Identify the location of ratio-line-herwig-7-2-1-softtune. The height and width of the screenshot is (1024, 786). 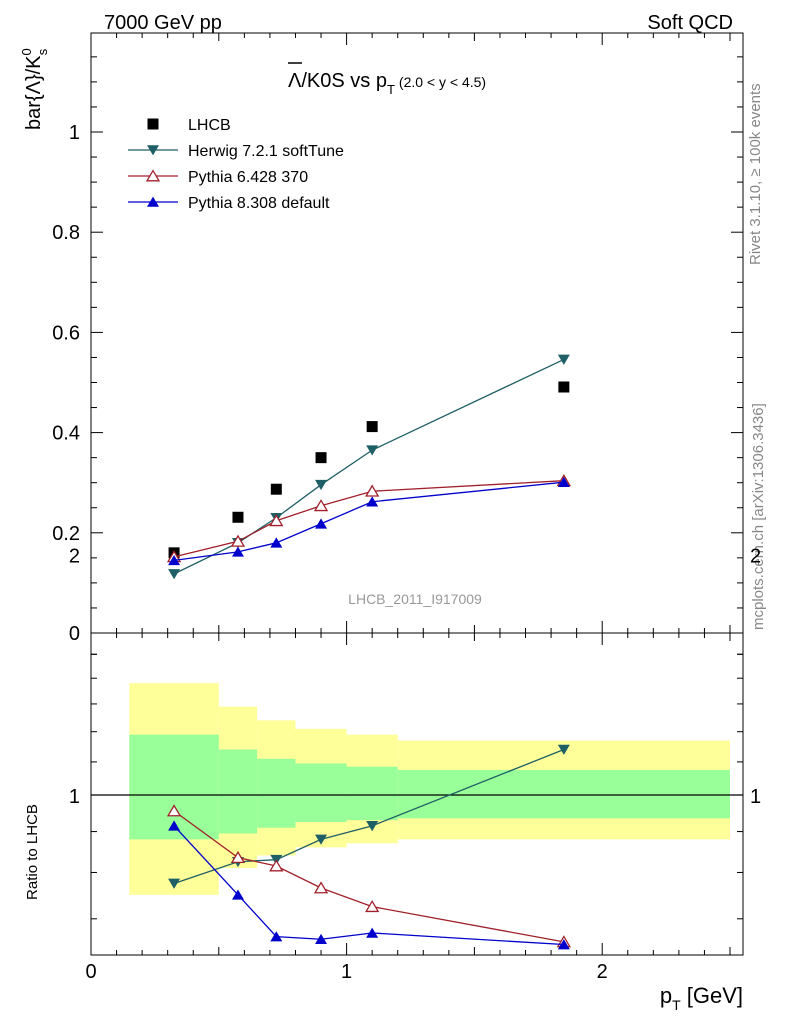
(369, 816).